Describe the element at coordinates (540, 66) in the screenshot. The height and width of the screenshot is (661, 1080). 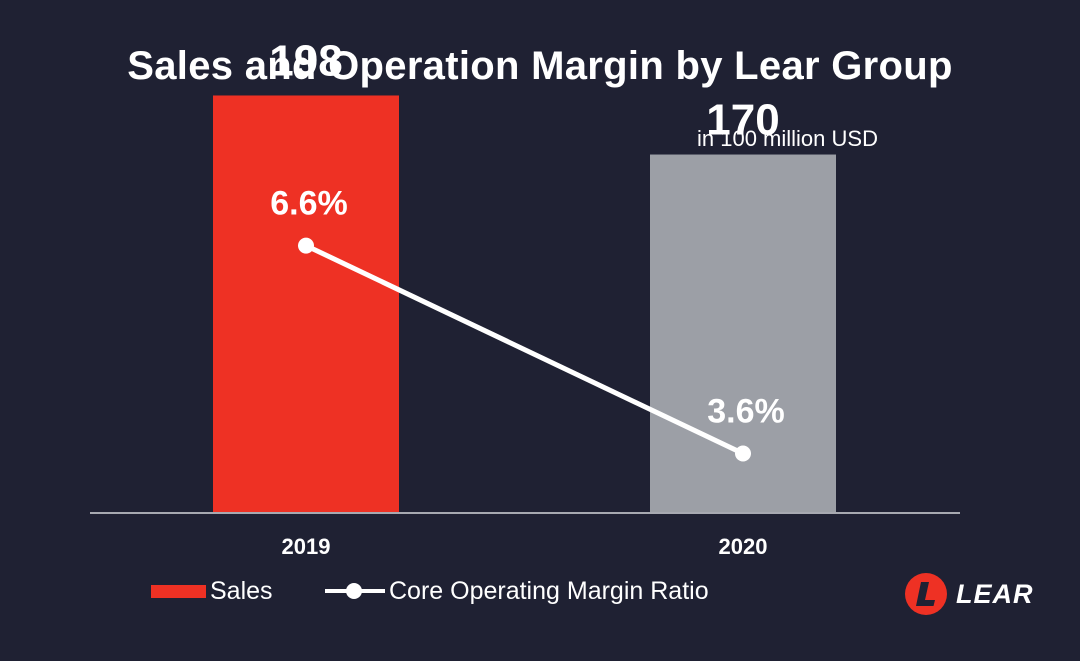
I see `chart-title: Sales and Operation Margin by Lear Group` at that location.